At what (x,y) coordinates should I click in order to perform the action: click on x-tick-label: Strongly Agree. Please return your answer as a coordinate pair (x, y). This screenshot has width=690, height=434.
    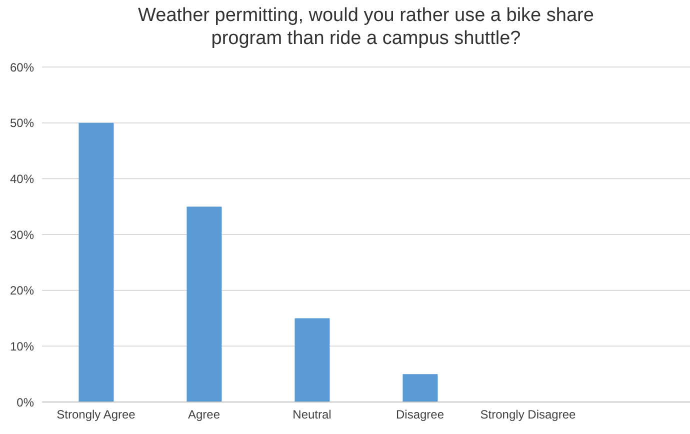
    Looking at the image, I should click on (96, 415).